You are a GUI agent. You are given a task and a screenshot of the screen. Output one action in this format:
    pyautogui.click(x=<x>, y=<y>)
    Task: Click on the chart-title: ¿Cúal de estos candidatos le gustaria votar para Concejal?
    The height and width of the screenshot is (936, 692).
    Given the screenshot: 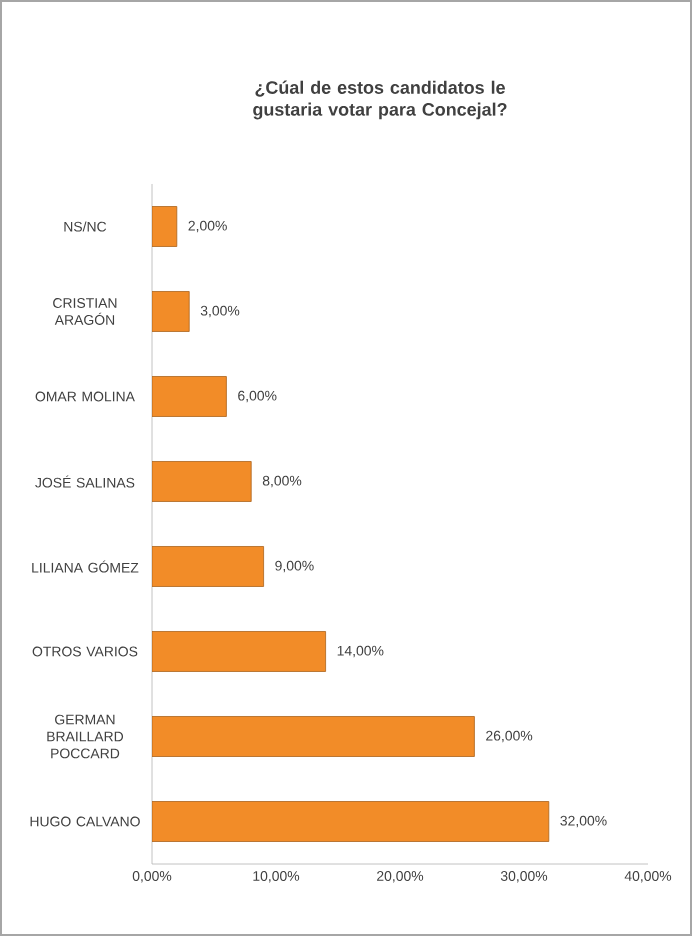 What is the action you would take?
    pyautogui.click(x=380, y=100)
    